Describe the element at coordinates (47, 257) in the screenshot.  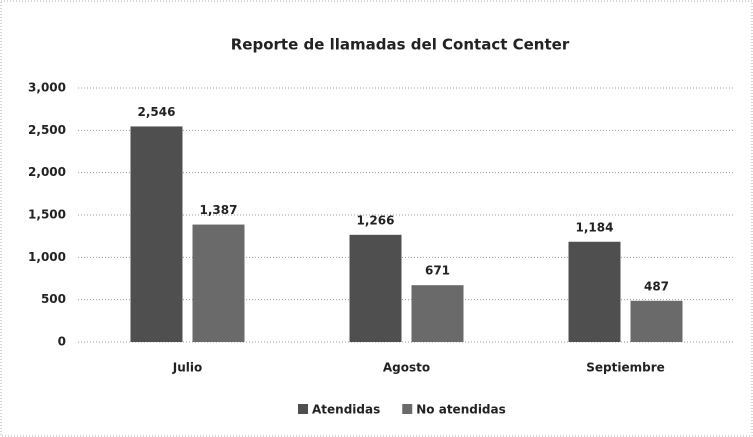
I see `y-tick-label: 1,000` at that location.